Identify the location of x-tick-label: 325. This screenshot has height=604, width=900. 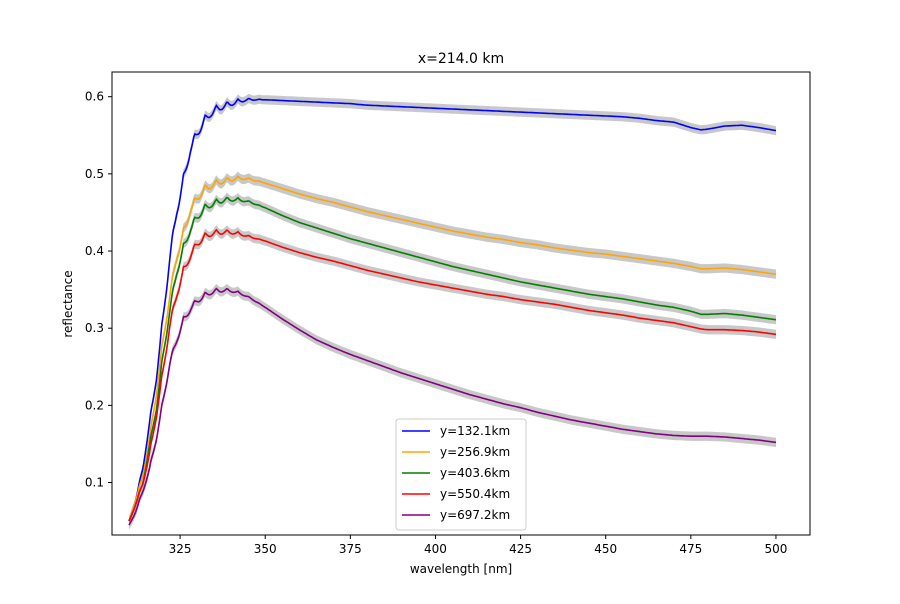
(180, 549).